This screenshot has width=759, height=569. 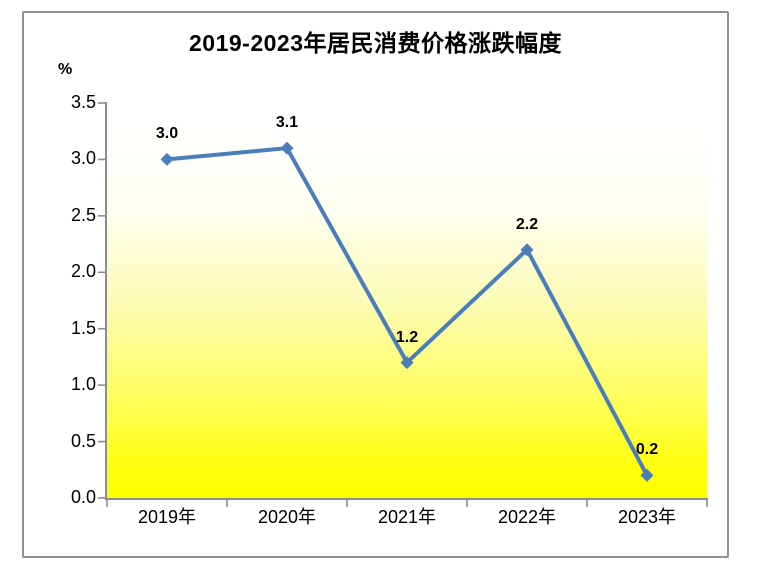 I want to click on x-tick-label: 2019年, so click(x=167, y=517).